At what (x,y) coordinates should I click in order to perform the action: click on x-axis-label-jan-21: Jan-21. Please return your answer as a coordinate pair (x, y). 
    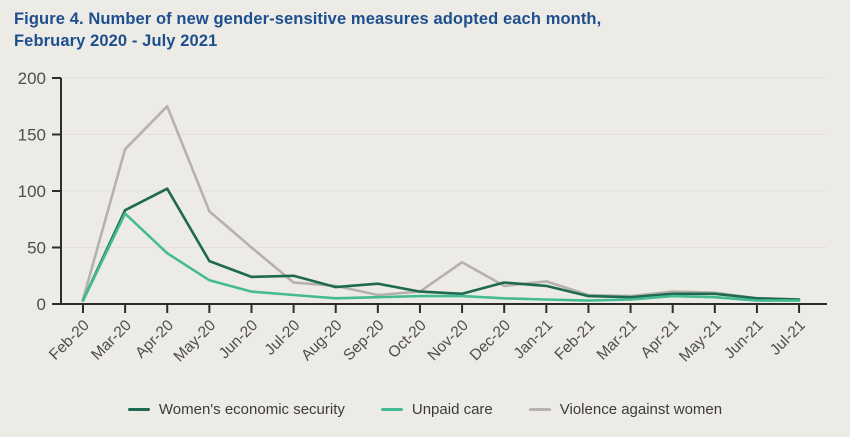
    Looking at the image, I should click on (534, 340).